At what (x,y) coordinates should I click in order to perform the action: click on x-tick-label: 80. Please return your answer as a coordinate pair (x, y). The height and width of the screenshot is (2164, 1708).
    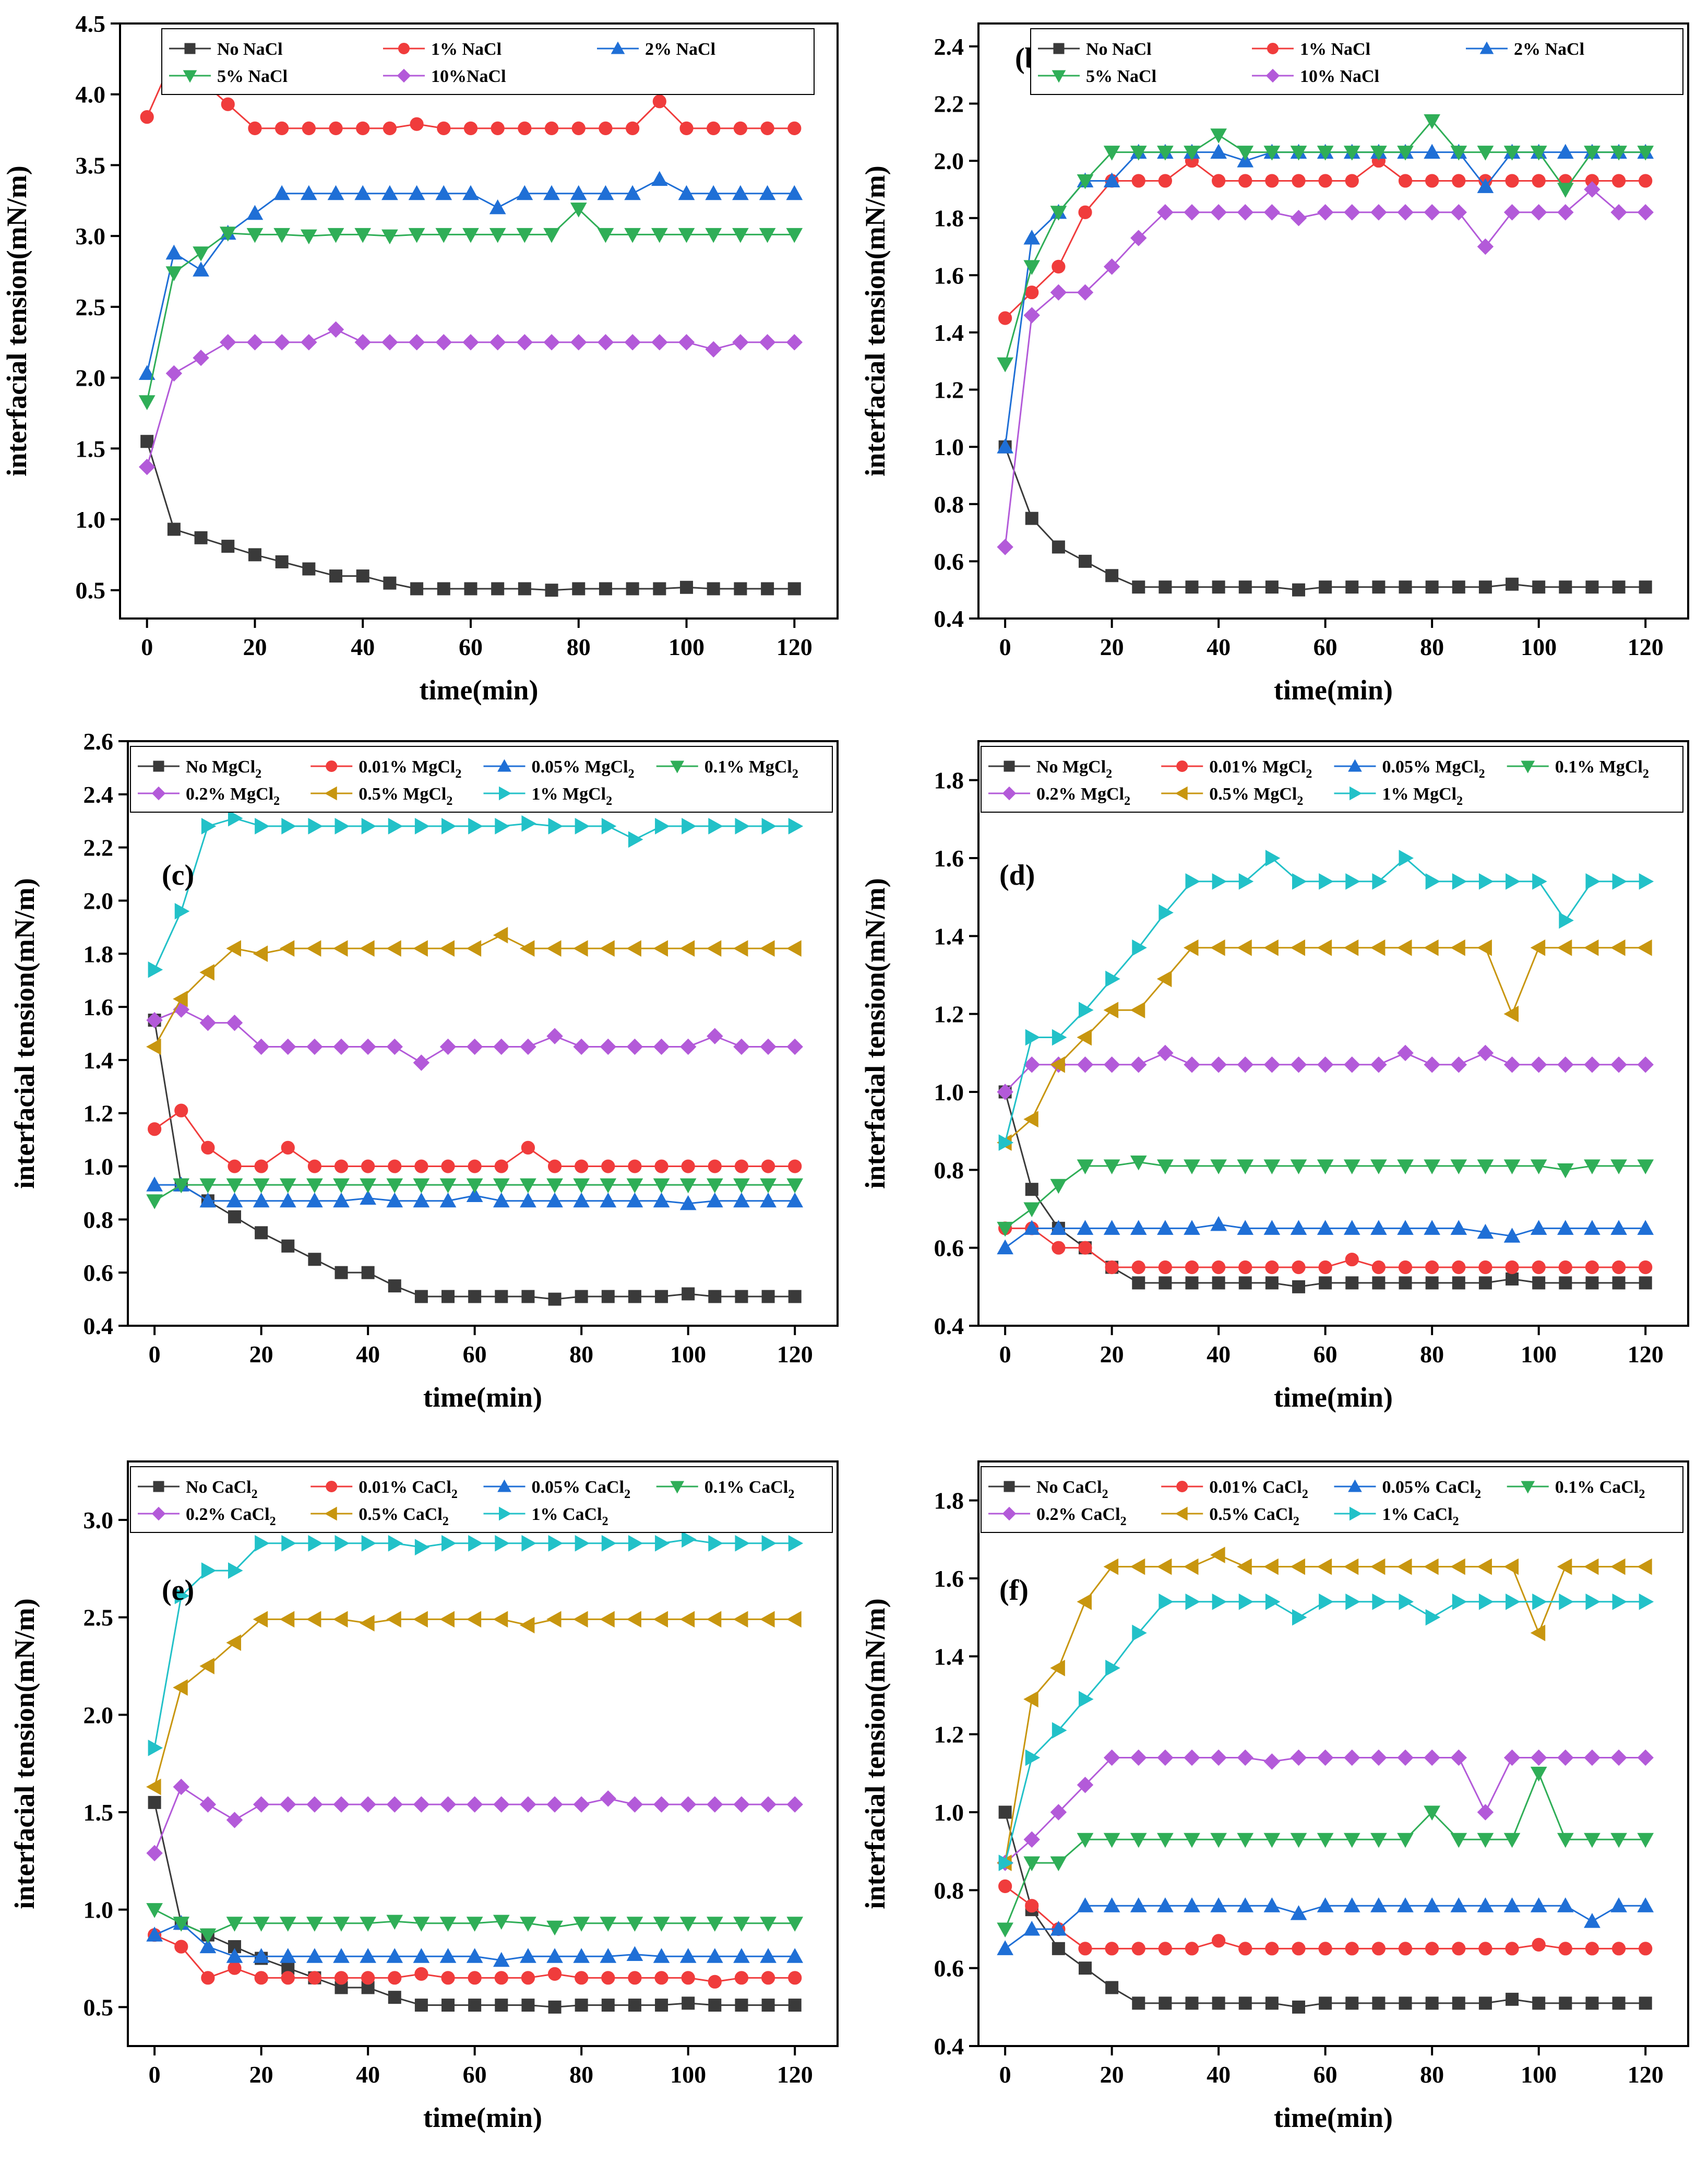
    Looking at the image, I should click on (1432, 1354).